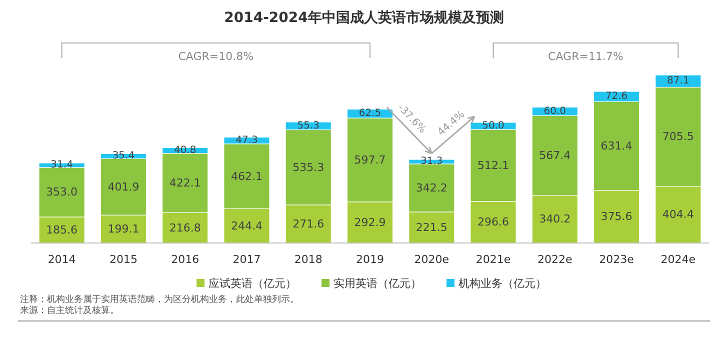 The image size is (728, 340). Describe the element at coordinates (493, 126) in the screenshot. I see `data-label: 50.0` at that location.